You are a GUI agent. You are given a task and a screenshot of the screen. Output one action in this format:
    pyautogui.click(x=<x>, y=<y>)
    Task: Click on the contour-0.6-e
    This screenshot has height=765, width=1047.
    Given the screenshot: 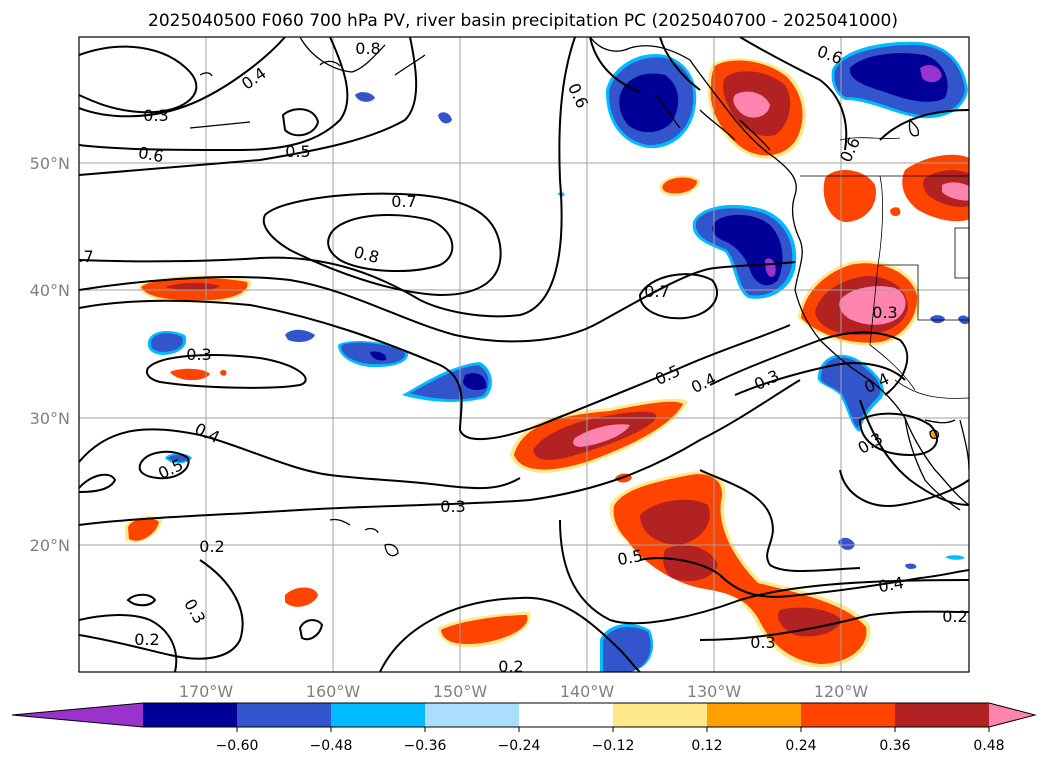 What is the action you would take?
    pyautogui.click(x=793, y=94)
    